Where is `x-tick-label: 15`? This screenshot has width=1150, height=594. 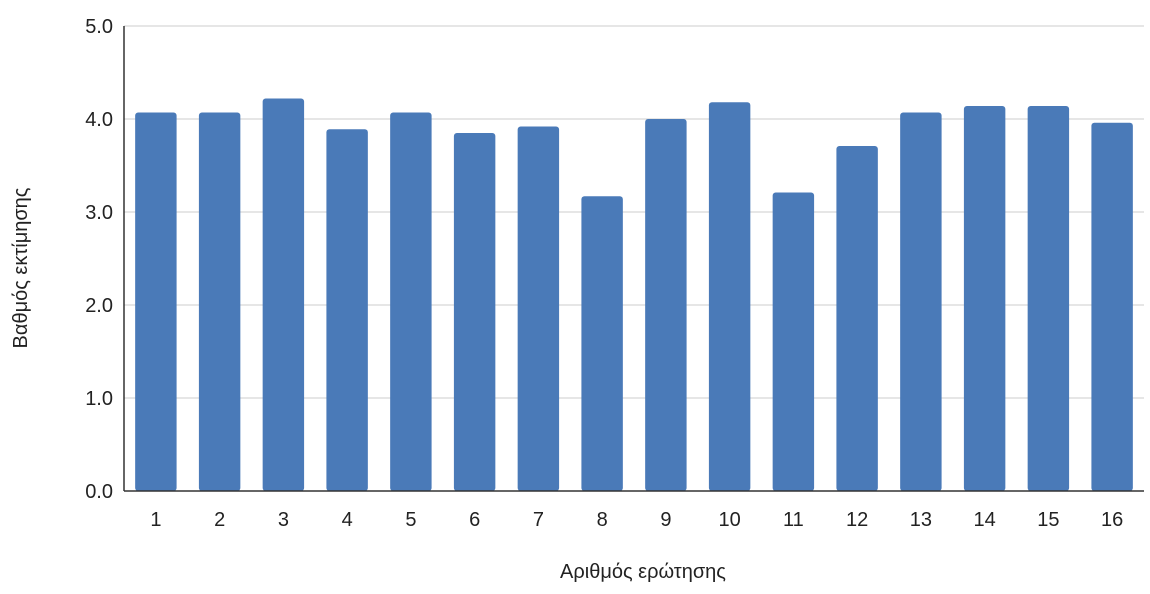 x-tick-label: 15 is located at coordinates (1048, 520).